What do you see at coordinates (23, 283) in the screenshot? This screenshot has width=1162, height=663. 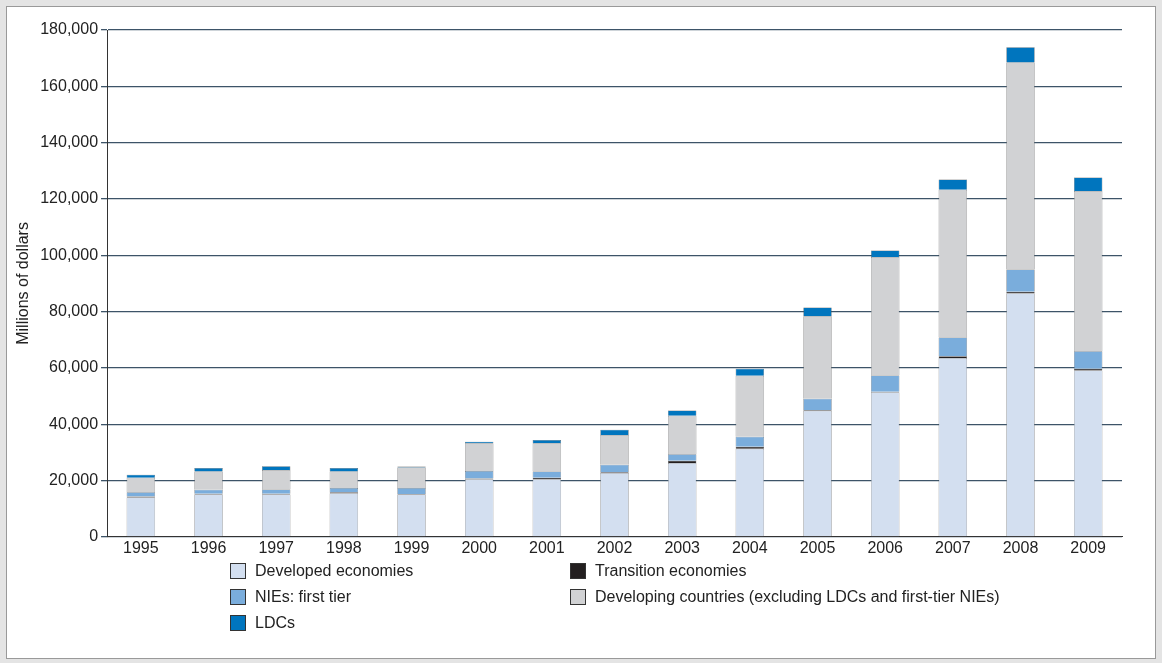 I see `y-axis-title: Millions of dollars` at bounding box center [23, 283].